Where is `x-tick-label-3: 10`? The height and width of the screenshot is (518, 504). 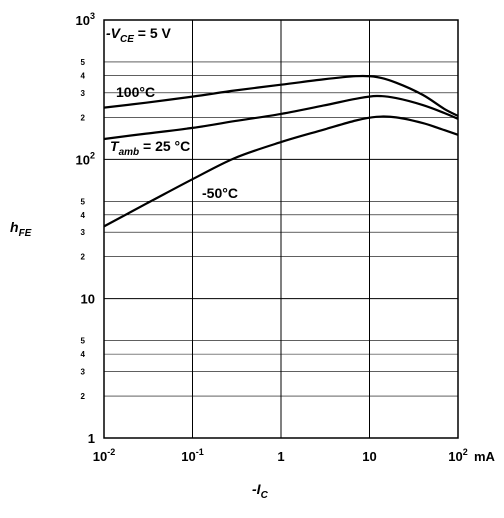 x-tick-label-3: 10 is located at coordinates (369, 456).